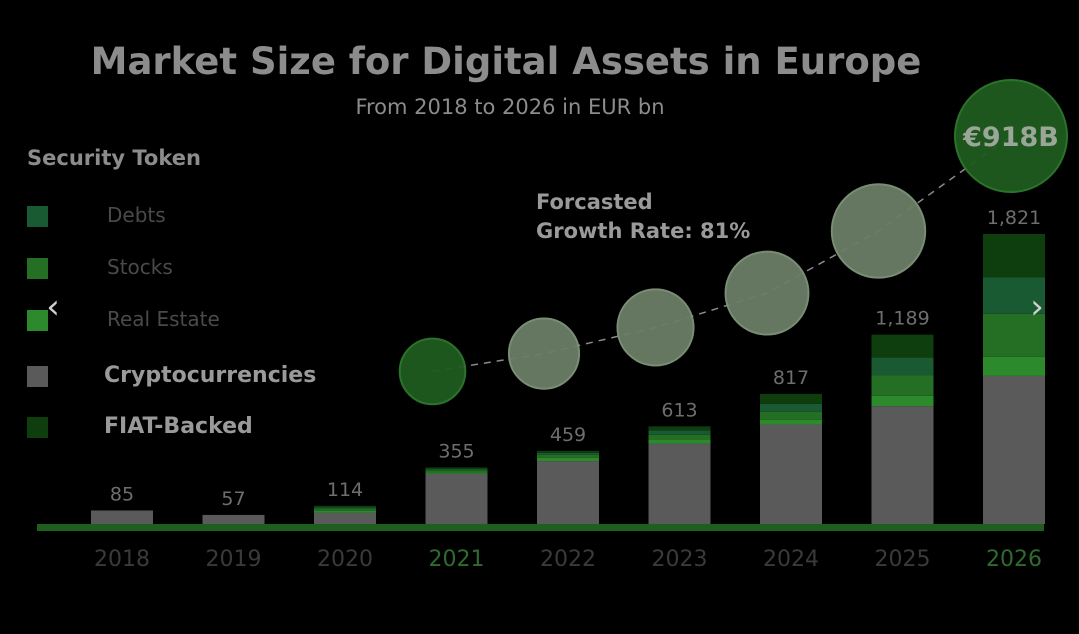 The width and height of the screenshot is (1079, 634). I want to click on bar-2023-stocks, so click(679, 437).